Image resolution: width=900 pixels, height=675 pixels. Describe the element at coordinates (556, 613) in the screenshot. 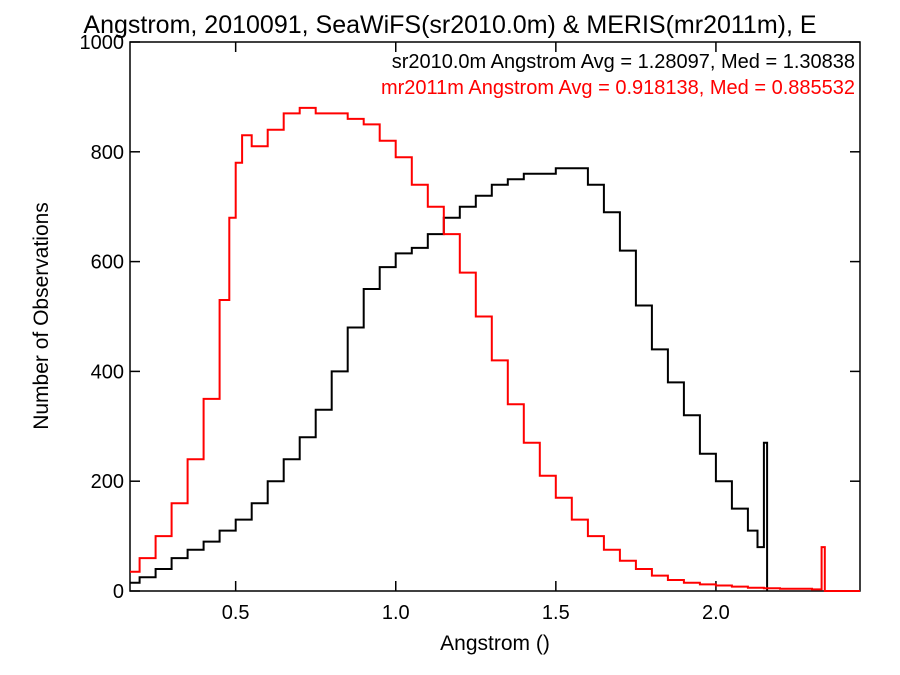

I see `x-tick-label: 1.5` at that location.